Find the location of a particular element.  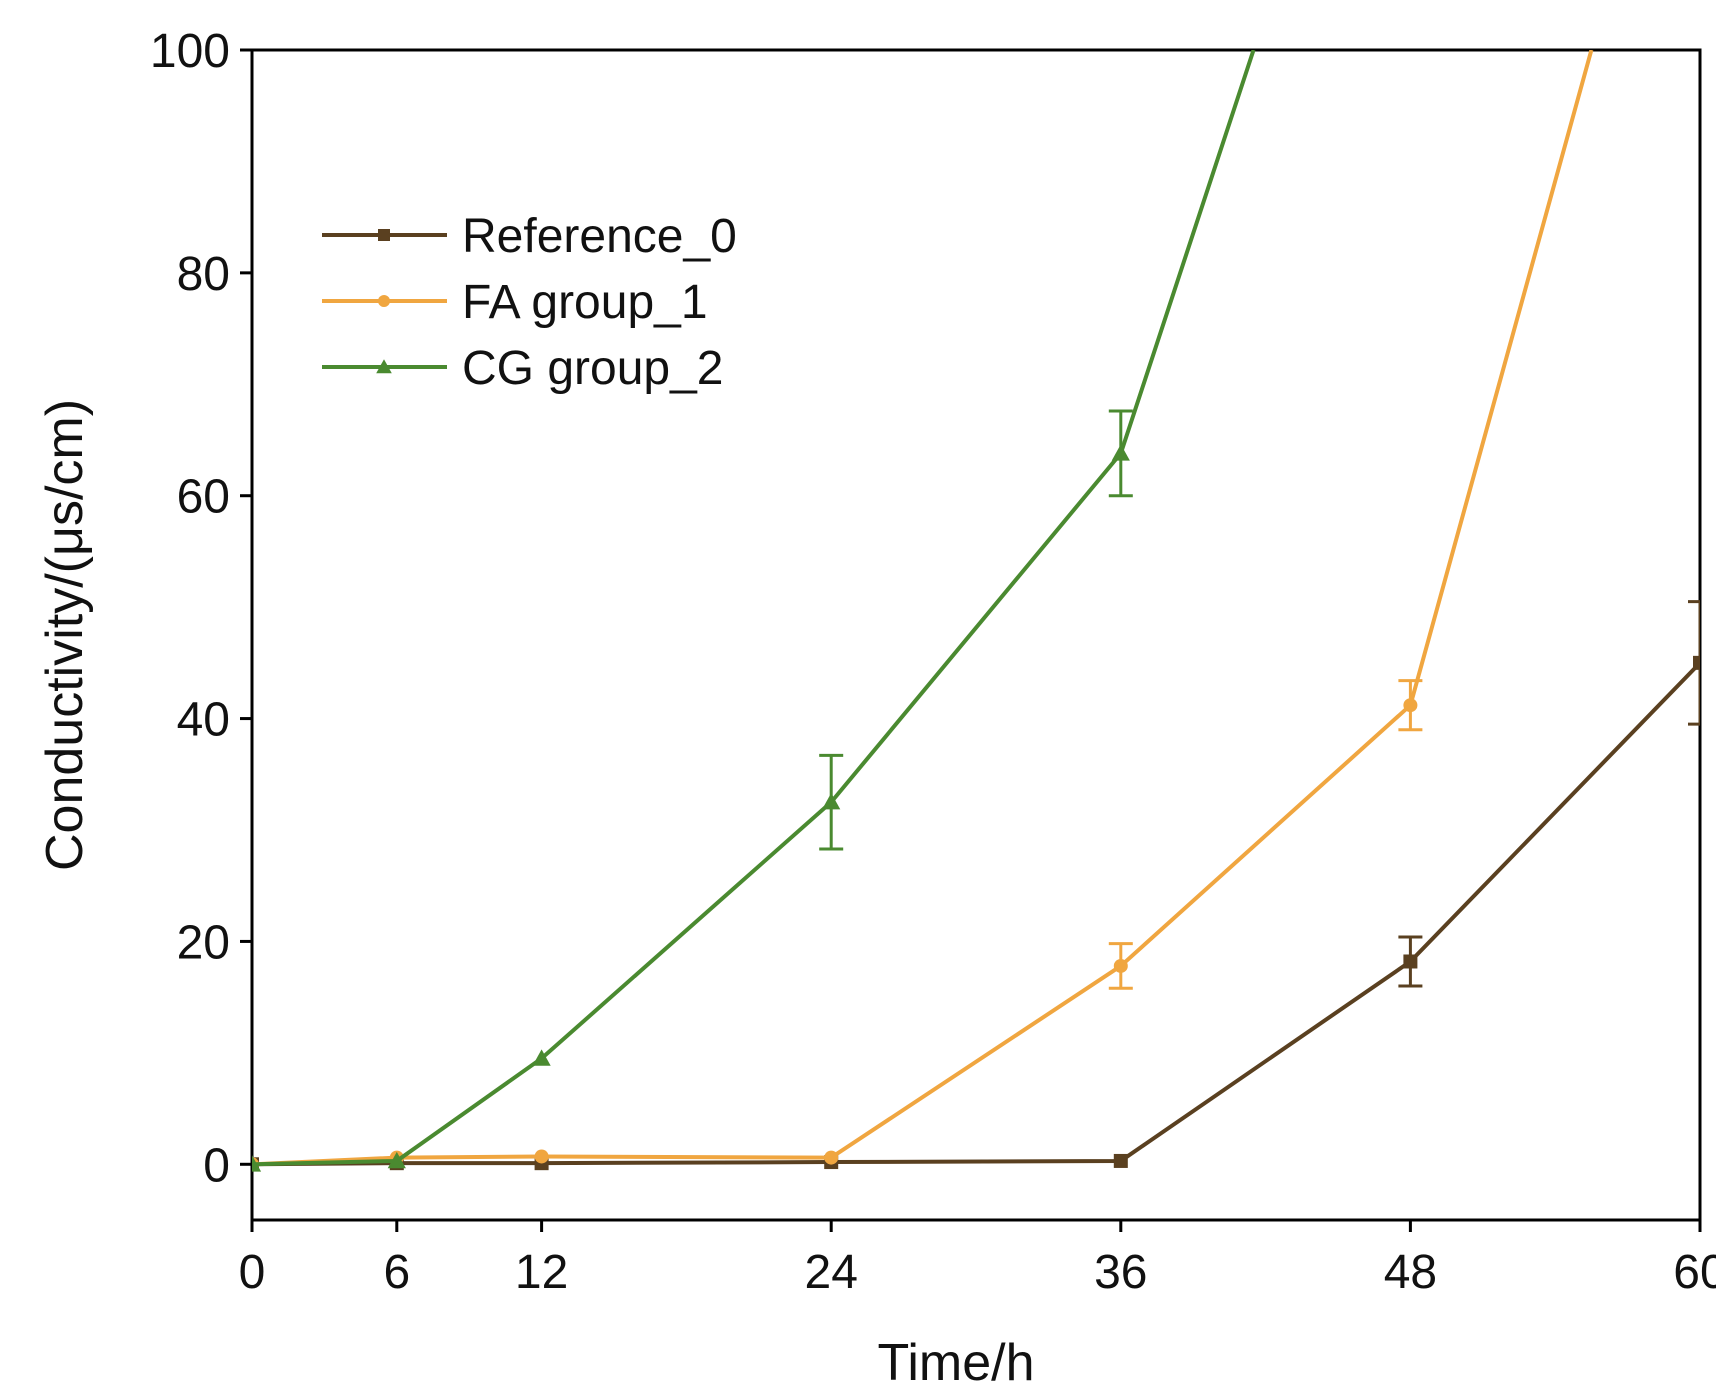

legend: Reference_0 FA group_1 CG group_2 is located at coordinates (529, 302).